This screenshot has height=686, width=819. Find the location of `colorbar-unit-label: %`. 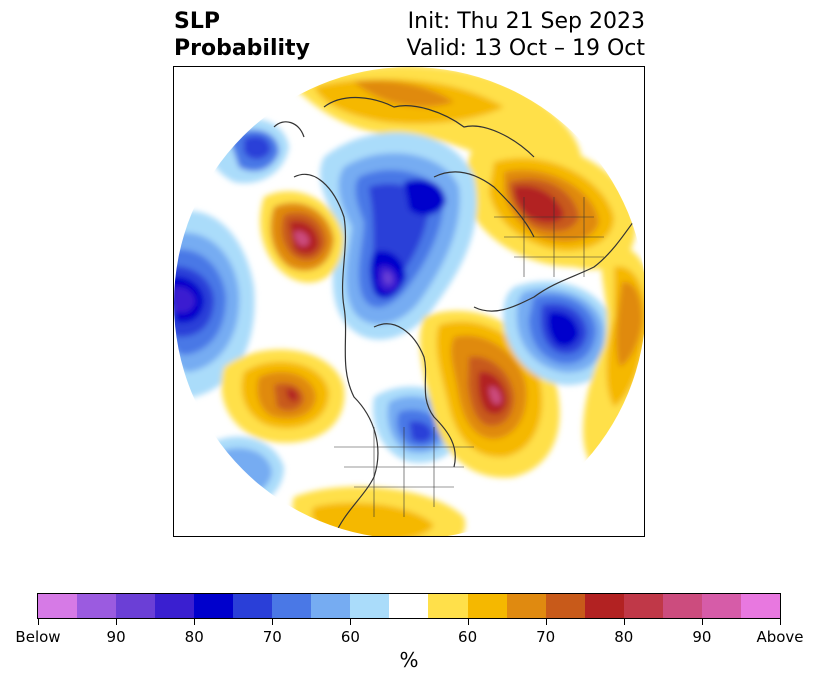

colorbar-unit-label: % is located at coordinates (409, 660).